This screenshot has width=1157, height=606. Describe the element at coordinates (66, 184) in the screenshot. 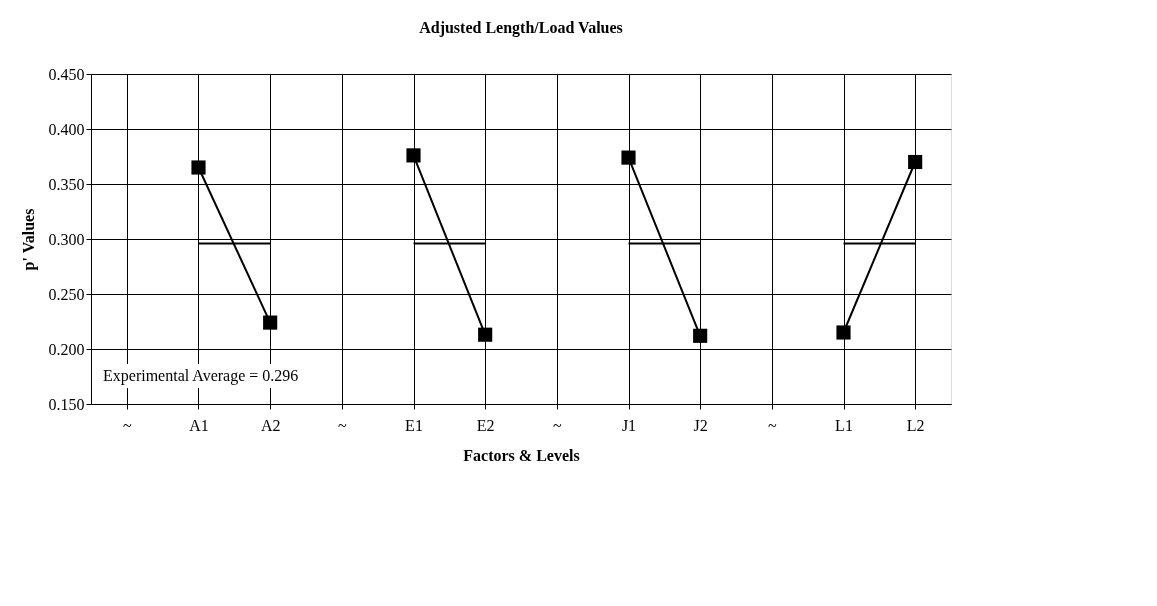

I see `y-tick-label: 0.350` at that location.